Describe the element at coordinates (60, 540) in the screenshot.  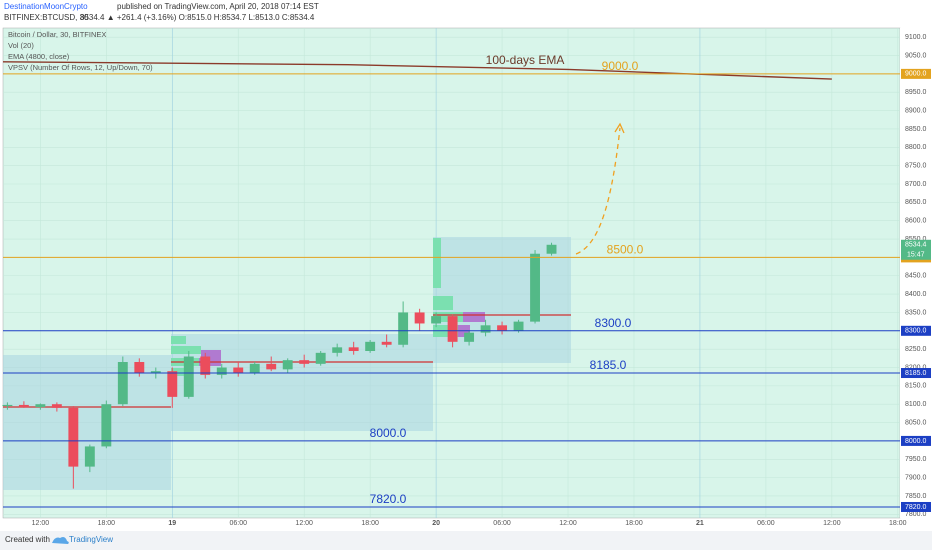
I see `logo` at that location.